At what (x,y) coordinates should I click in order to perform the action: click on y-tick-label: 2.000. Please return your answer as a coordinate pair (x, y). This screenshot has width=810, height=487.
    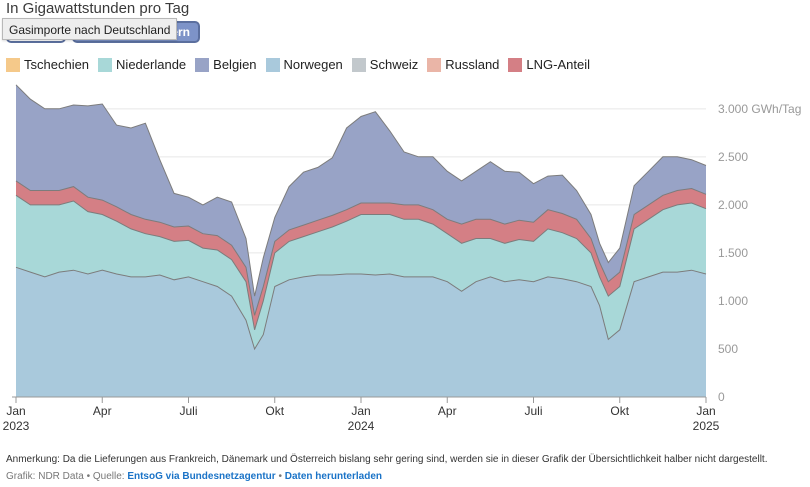
    Looking at the image, I should click on (733, 205).